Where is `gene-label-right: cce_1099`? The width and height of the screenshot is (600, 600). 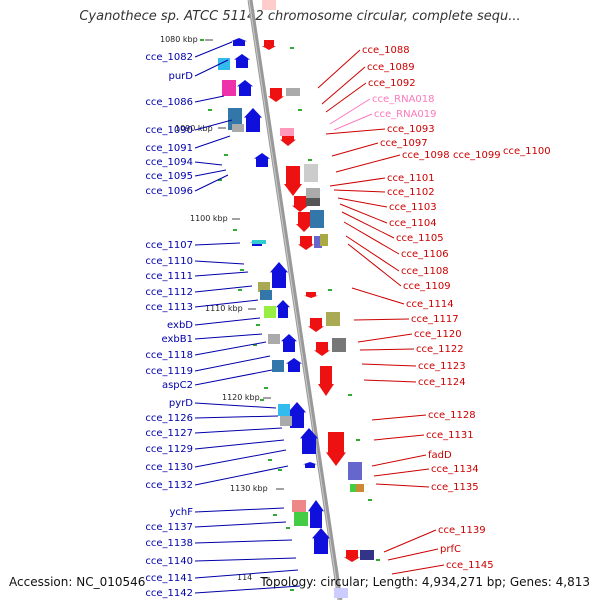
gene-label-right: cce_1099 is located at coordinates (477, 155).